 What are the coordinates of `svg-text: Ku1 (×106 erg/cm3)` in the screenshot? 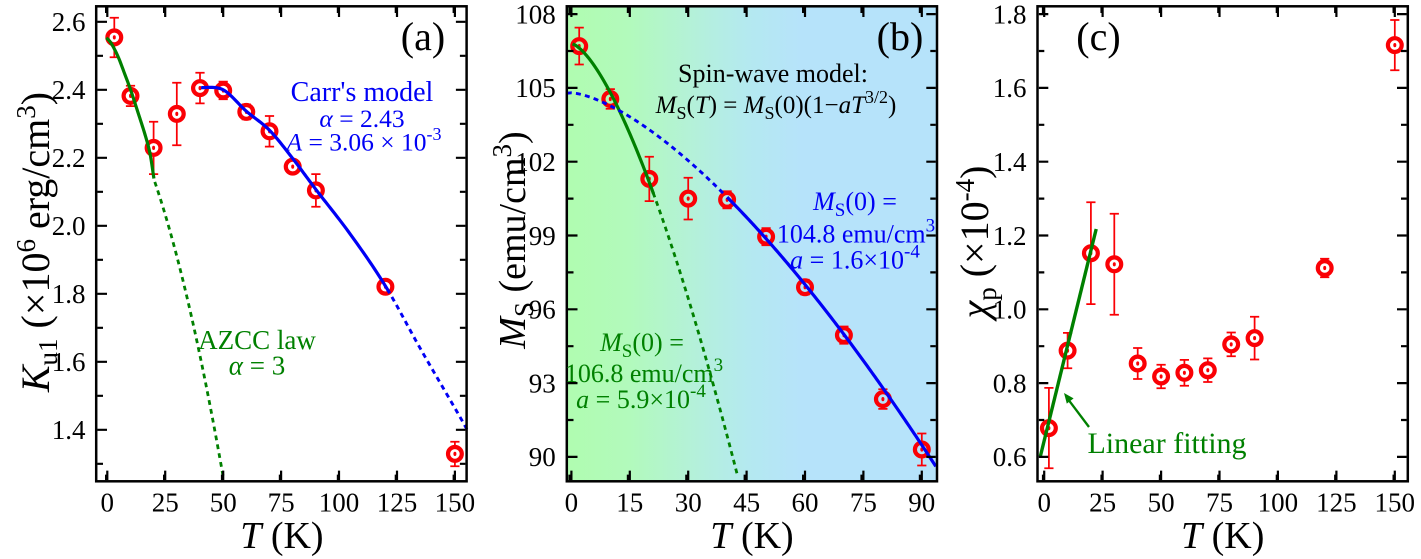 It's located at (37, 242).